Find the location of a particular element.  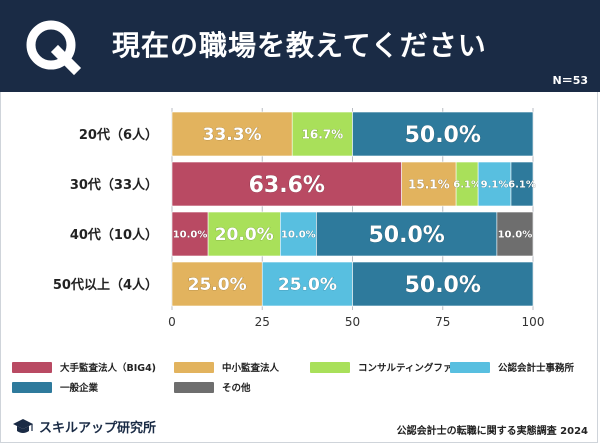

category-label: 30代（33人） is located at coordinates (114, 185).